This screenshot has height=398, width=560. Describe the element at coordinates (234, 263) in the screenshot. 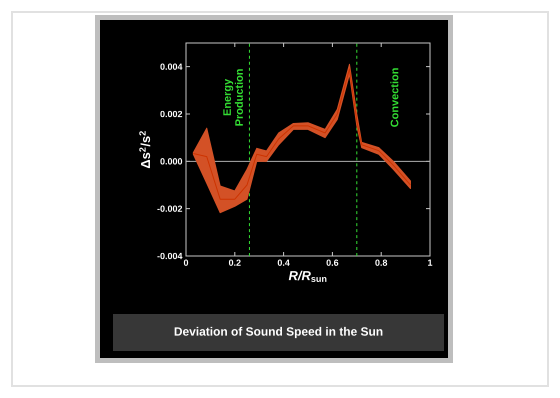

I see `x-tick-label: 0.2` at that location.